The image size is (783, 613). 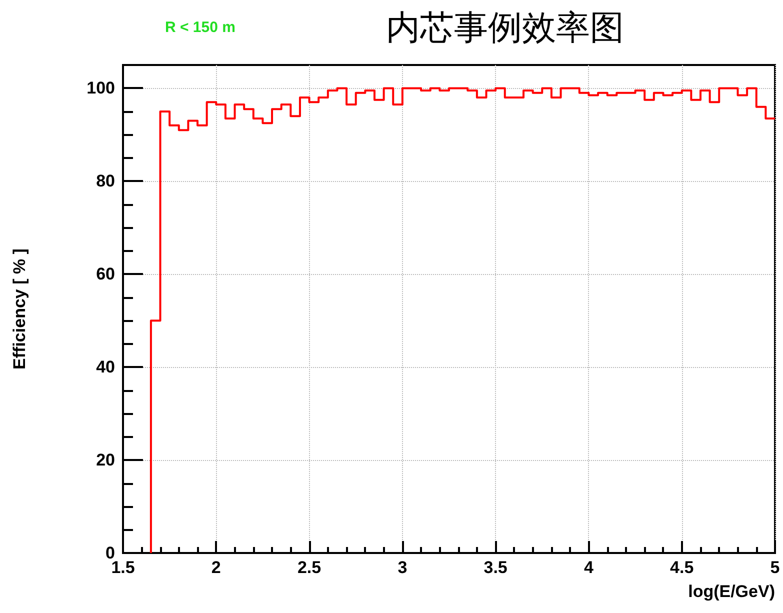 What do you see at coordinates (309, 567) in the screenshot?
I see `x-tick-label: 2.5` at bounding box center [309, 567].